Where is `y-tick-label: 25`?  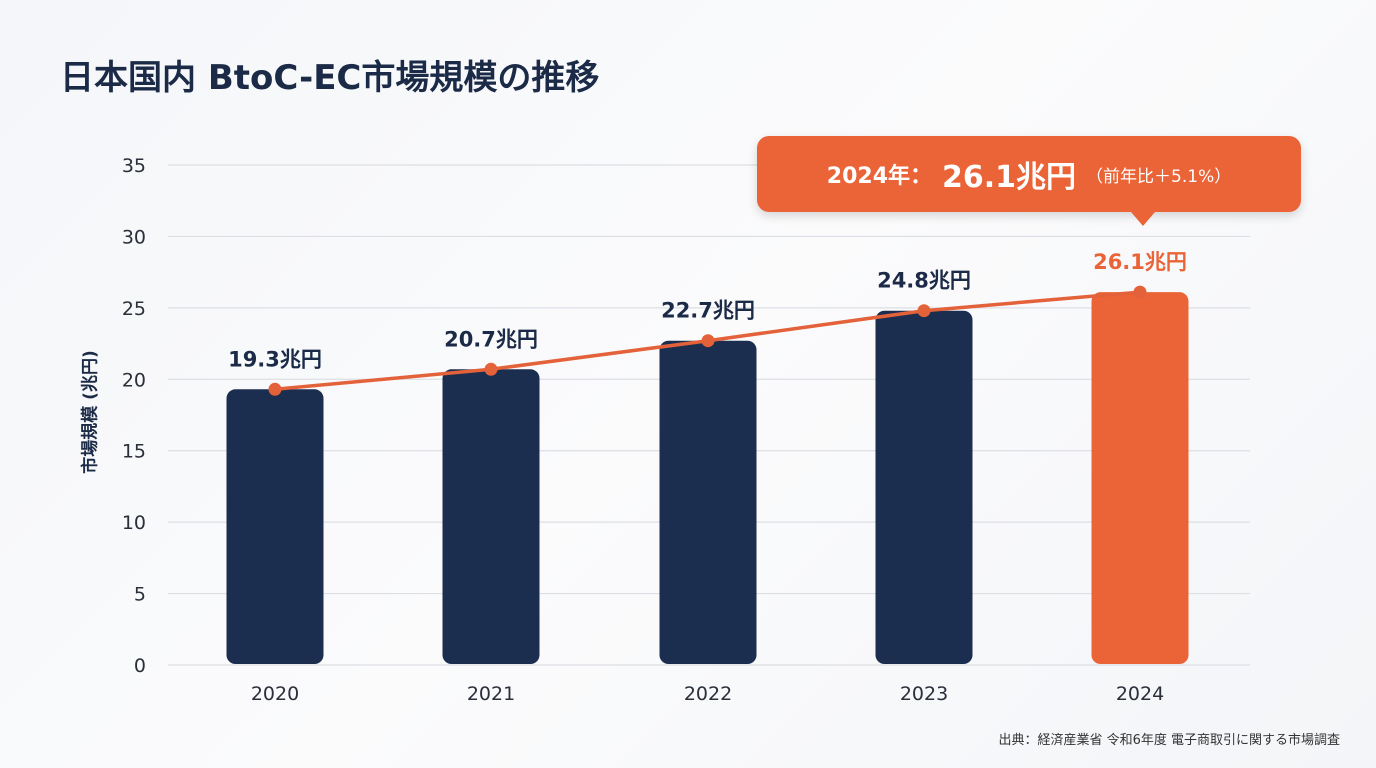 y-tick-label: 25 is located at coordinates (134, 309).